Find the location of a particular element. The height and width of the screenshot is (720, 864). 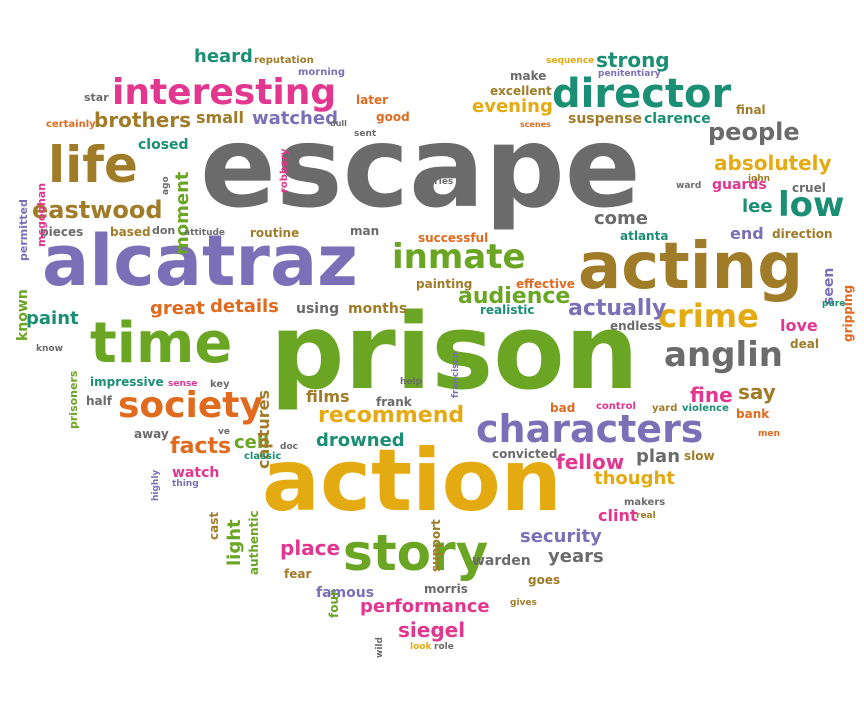

word-prisoners: prisoners is located at coordinates (73, 400).